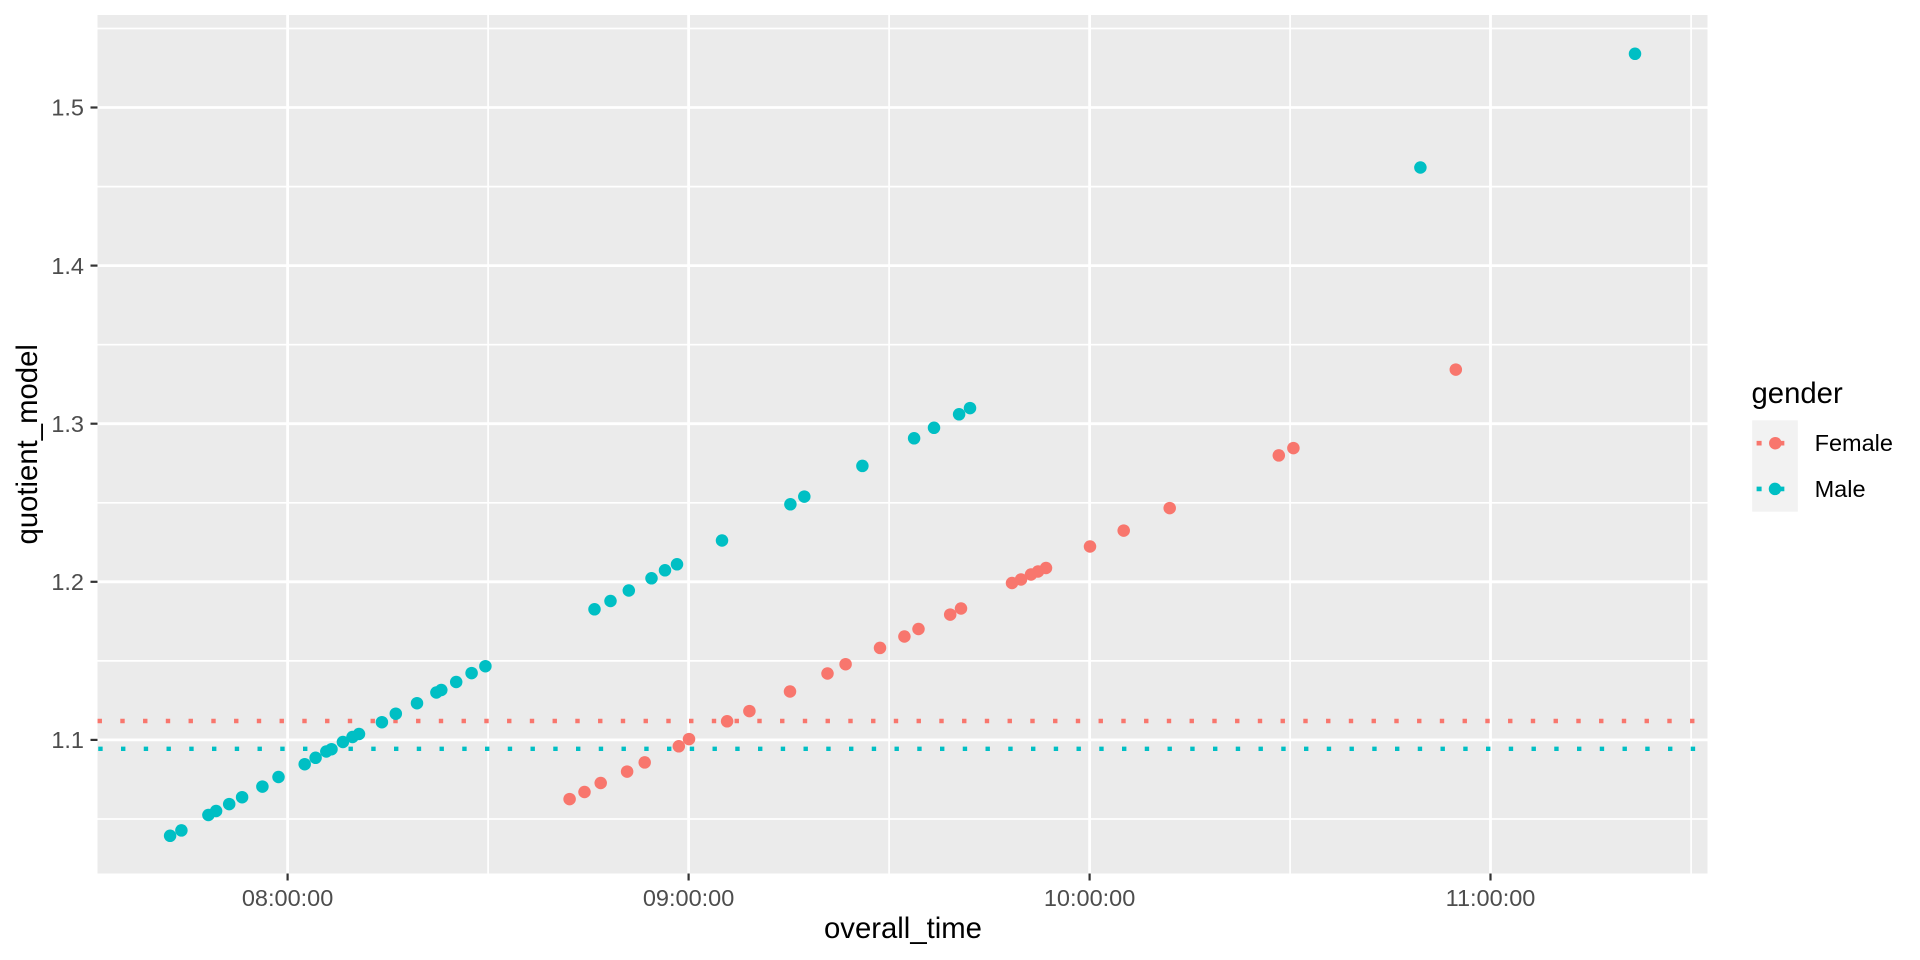  Describe the element at coordinates (67, 582) in the screenshot. I see `svg-text: 1.2` at that location.